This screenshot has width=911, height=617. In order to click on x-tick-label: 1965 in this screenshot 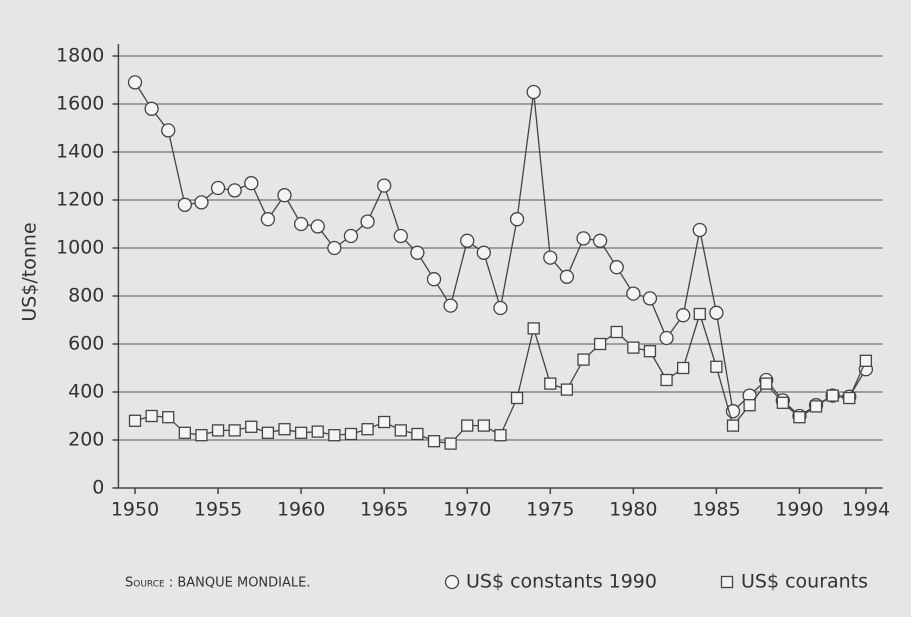, I will do `click(384, 510)`.